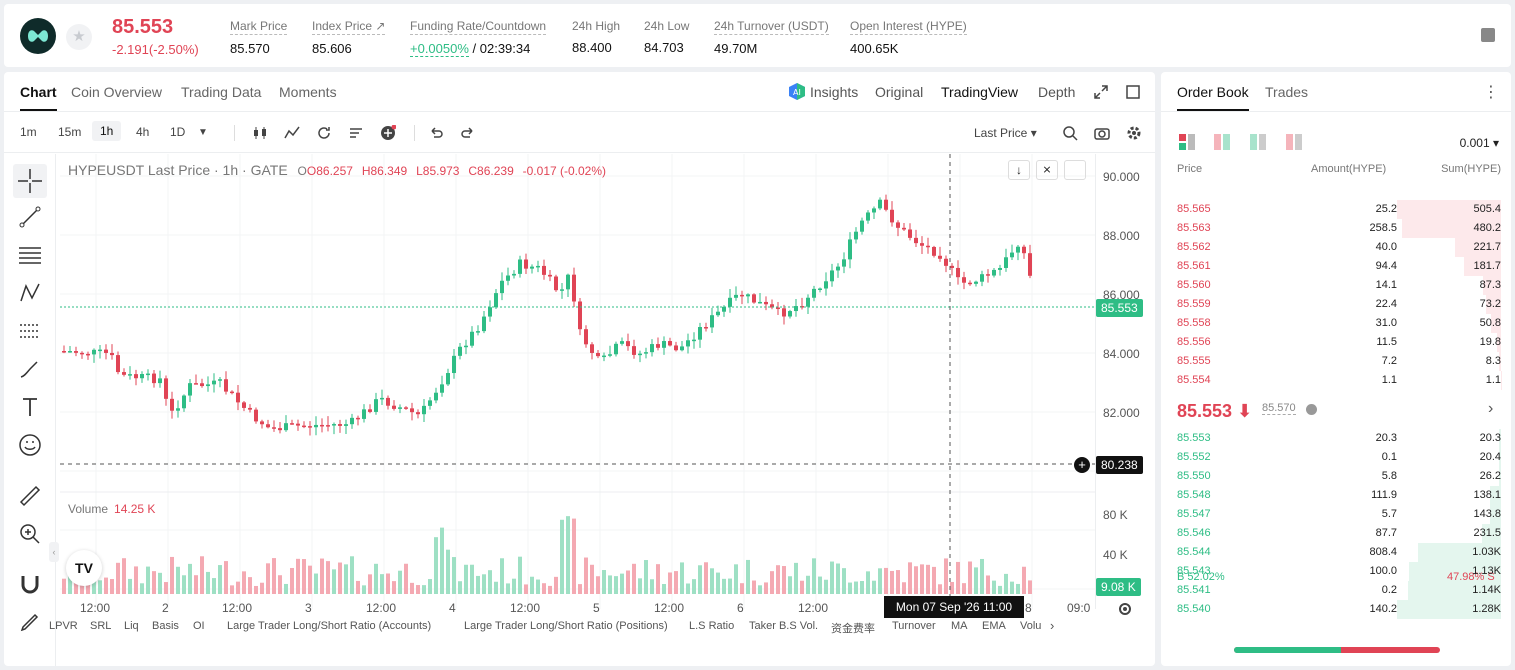 Image resolution: width=1515 pixels, height=670 pixels. What do you see at coordinates (1337, 476) in the screenshot?
I see `bid-row: 85.550 5.8 26.2` at bounding box center [1337, 476].